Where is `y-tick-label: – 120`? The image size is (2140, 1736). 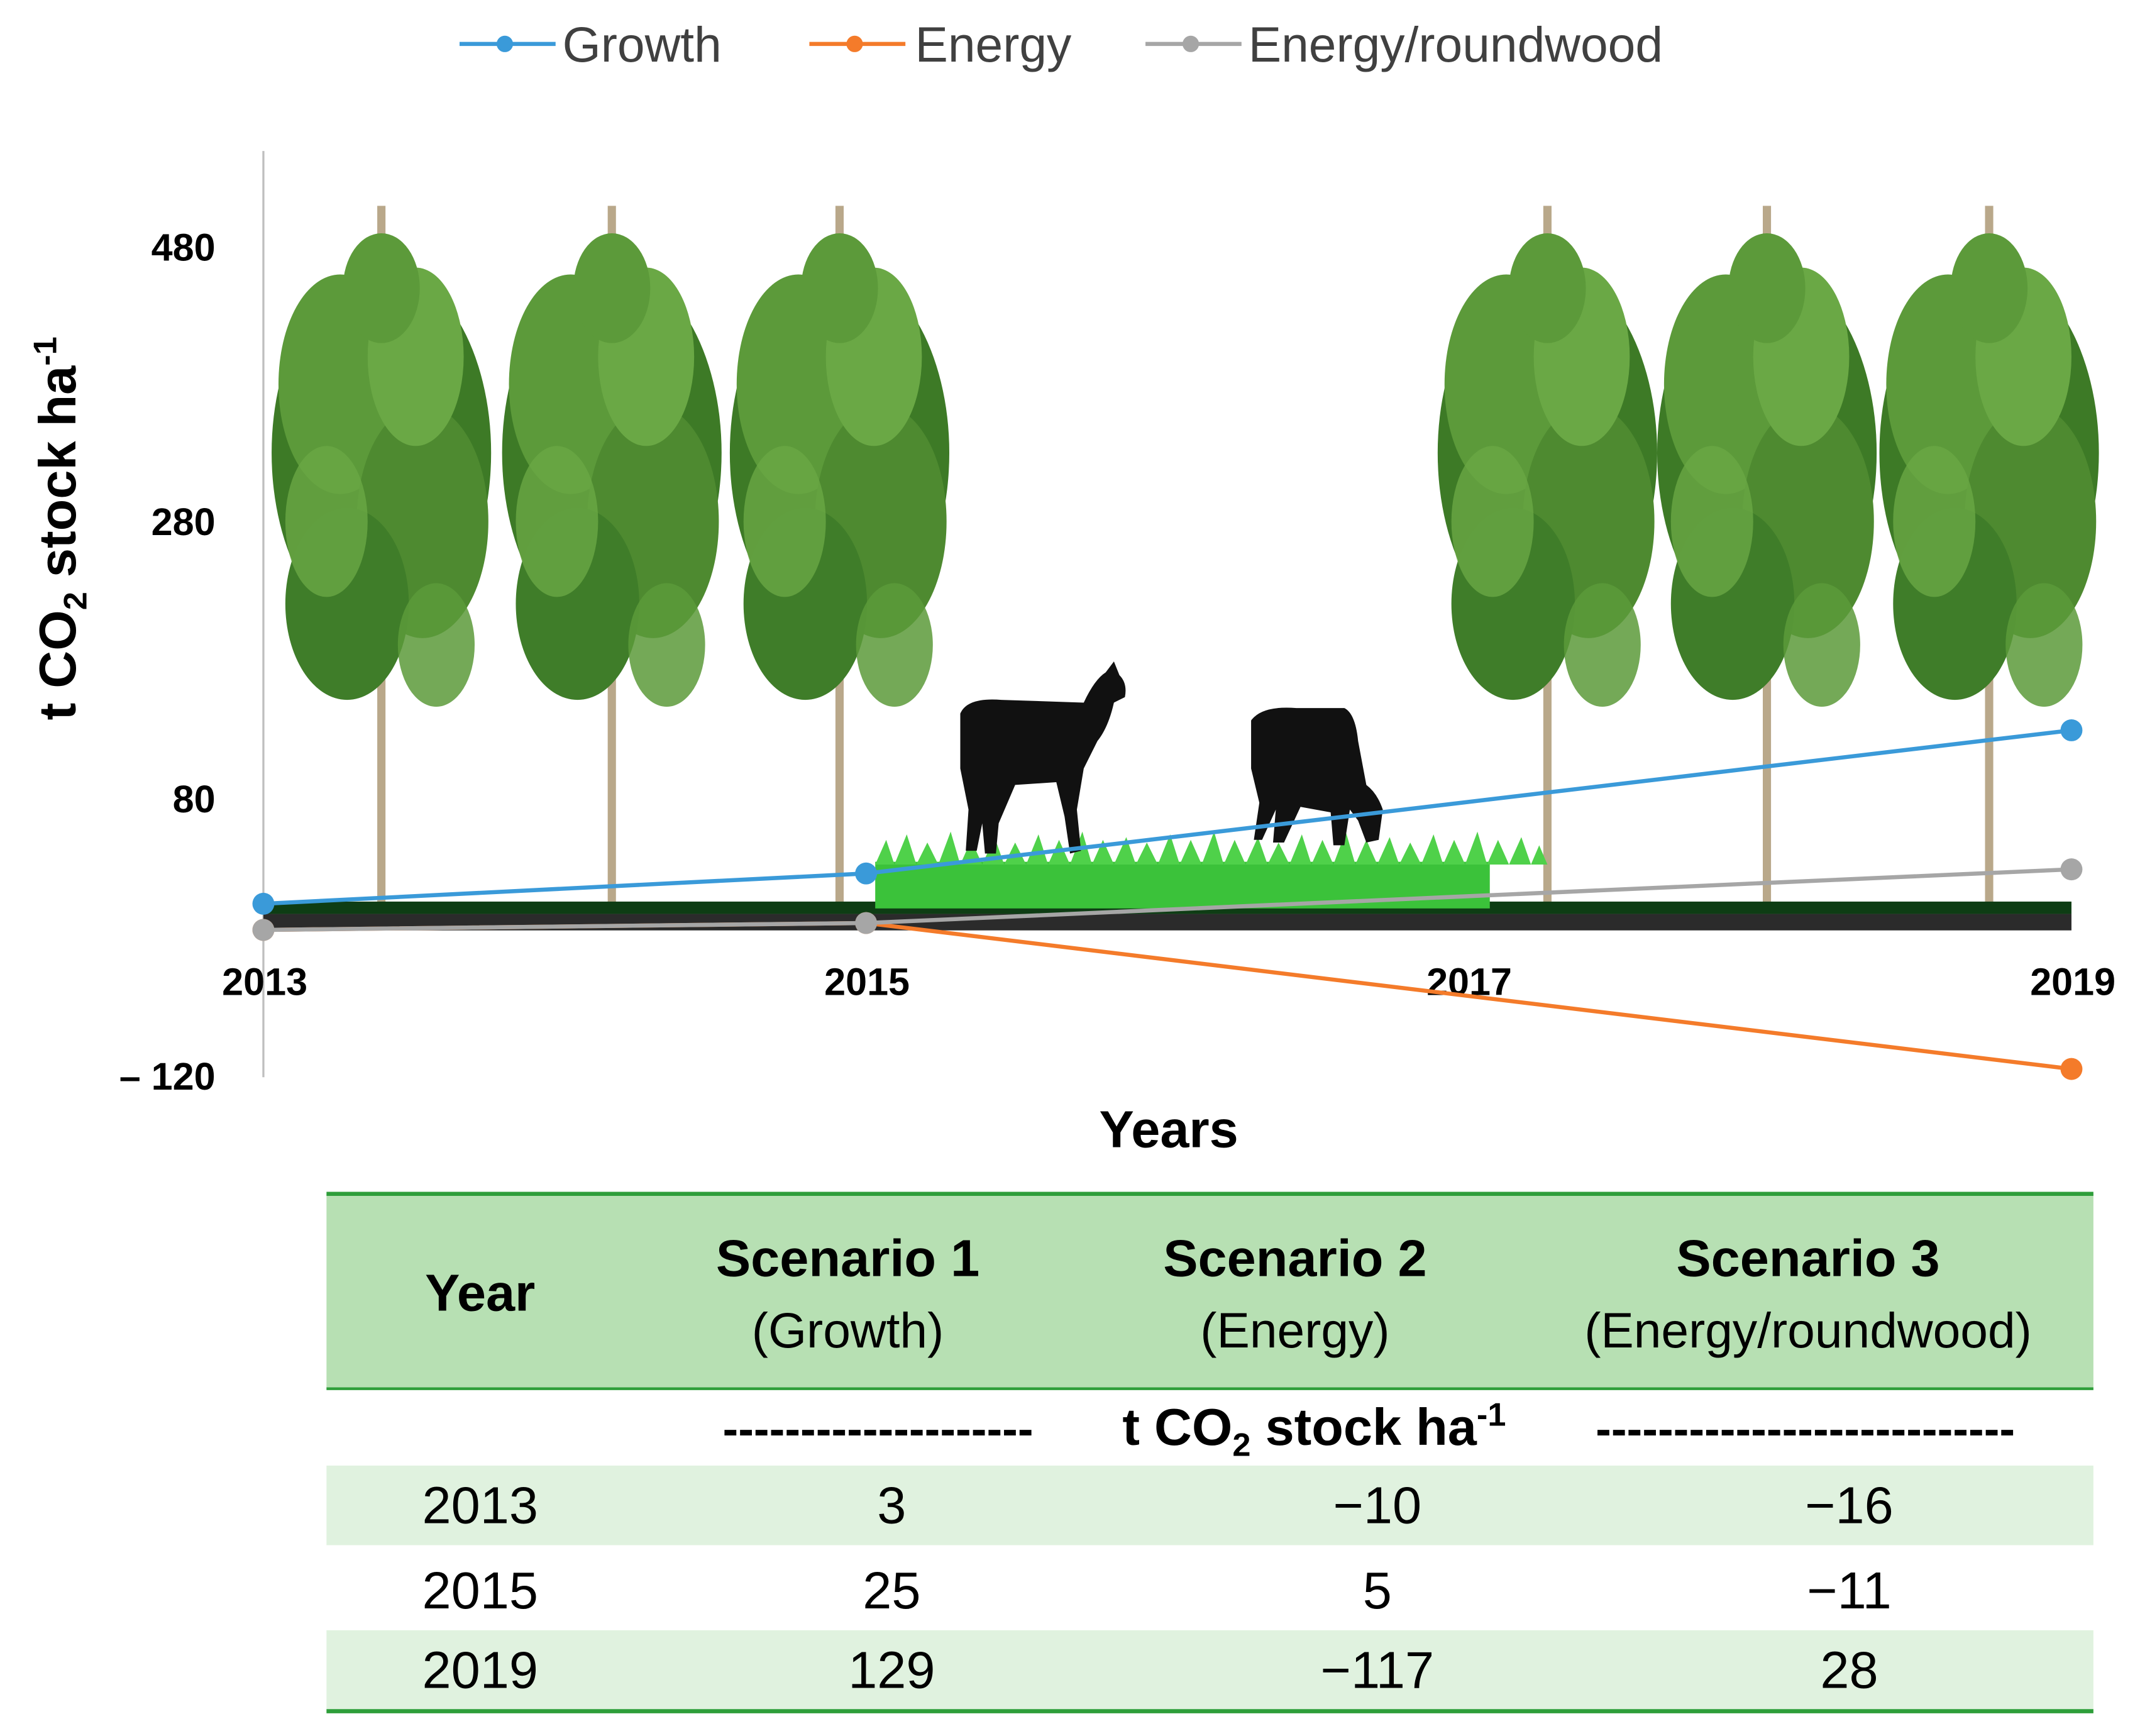
y-tick-label: – 120 is located at coordinates (167, 1076).